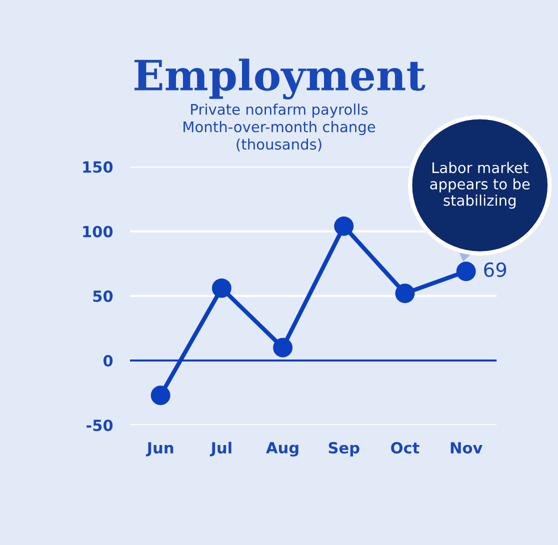 The image size is (558, 545). What do you see at coordinates (99, 426) in the screenshot?
I see `y-tick-label: -50` at bounding box center [99, 426].